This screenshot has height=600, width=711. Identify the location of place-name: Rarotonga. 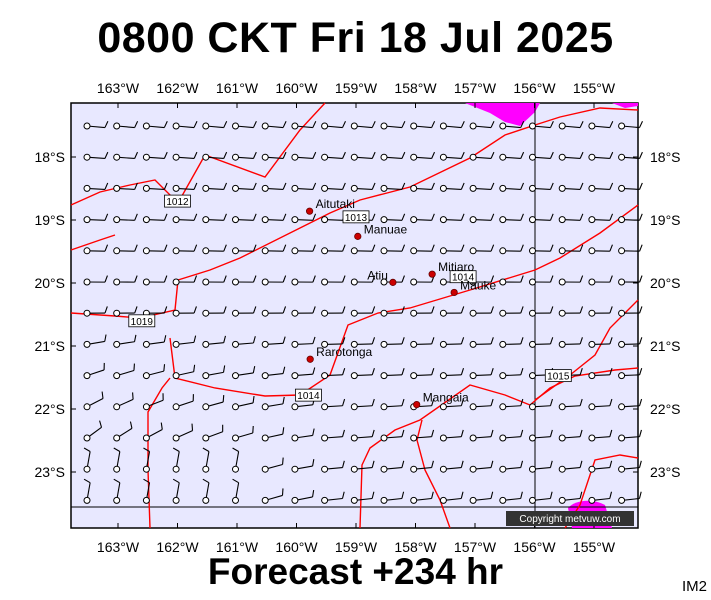
(344, 352).